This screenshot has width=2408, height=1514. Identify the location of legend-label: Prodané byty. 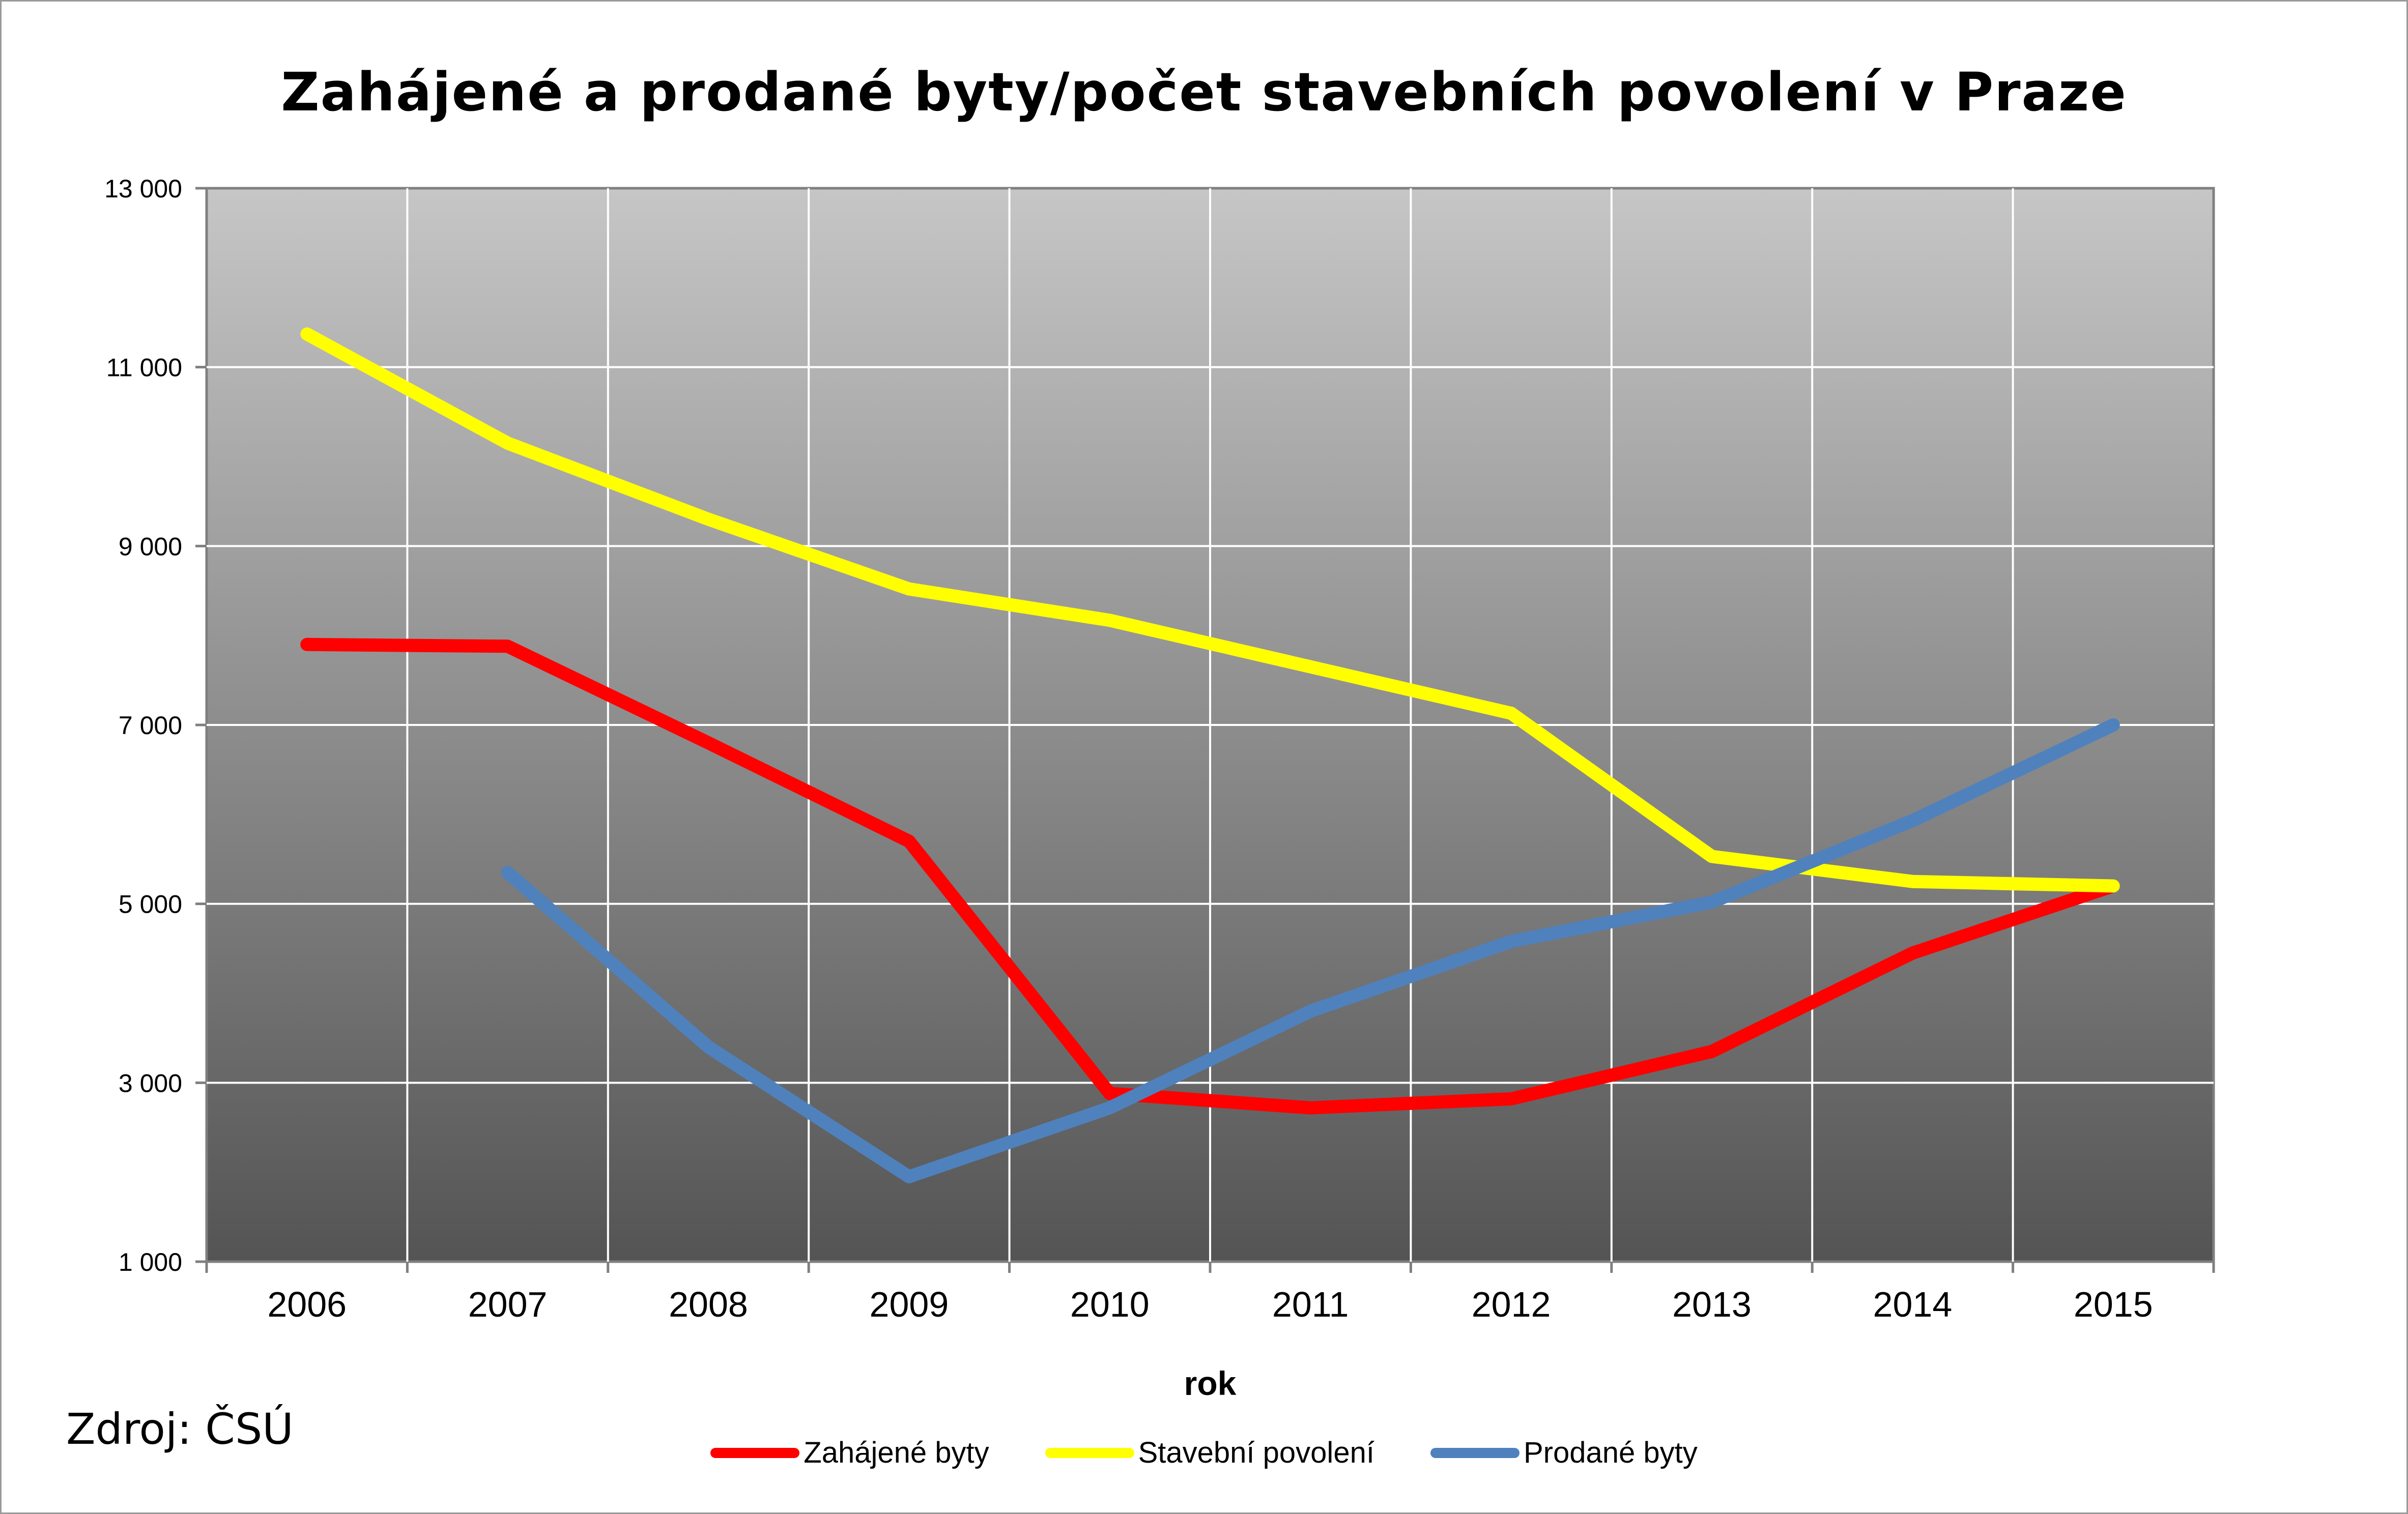
(1610, 1453).